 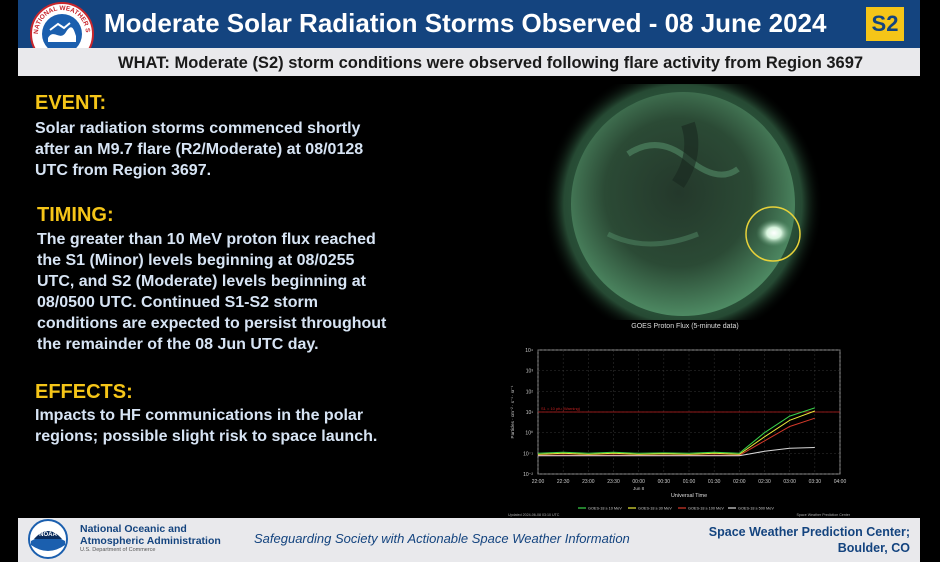 I want to click on sun-euv-image, so click(x=683, y=202).